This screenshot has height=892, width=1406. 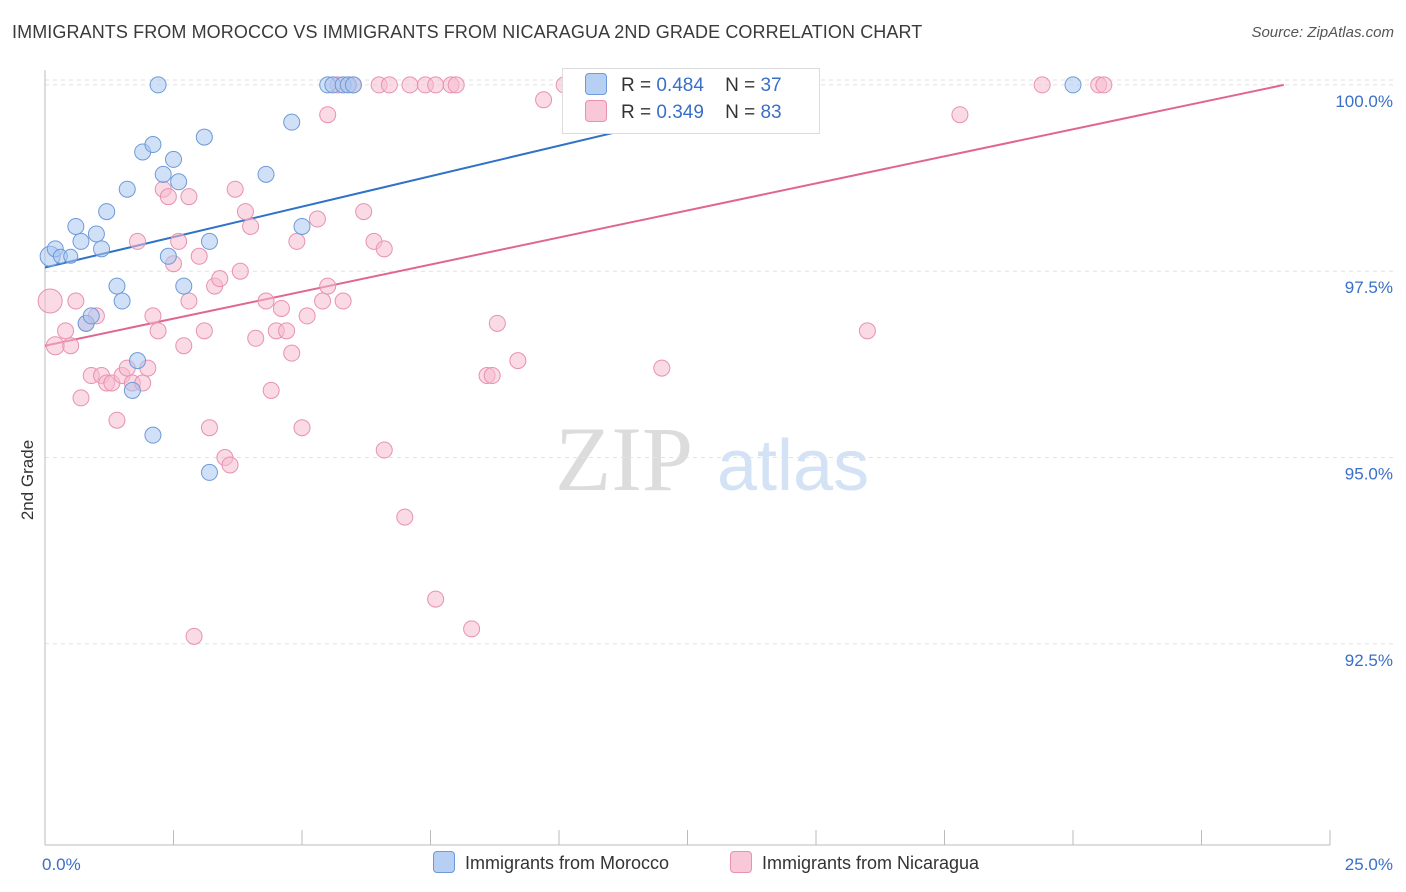 I want to click on y-axis-label: 2nd Grade, so click(x=27, y=480).